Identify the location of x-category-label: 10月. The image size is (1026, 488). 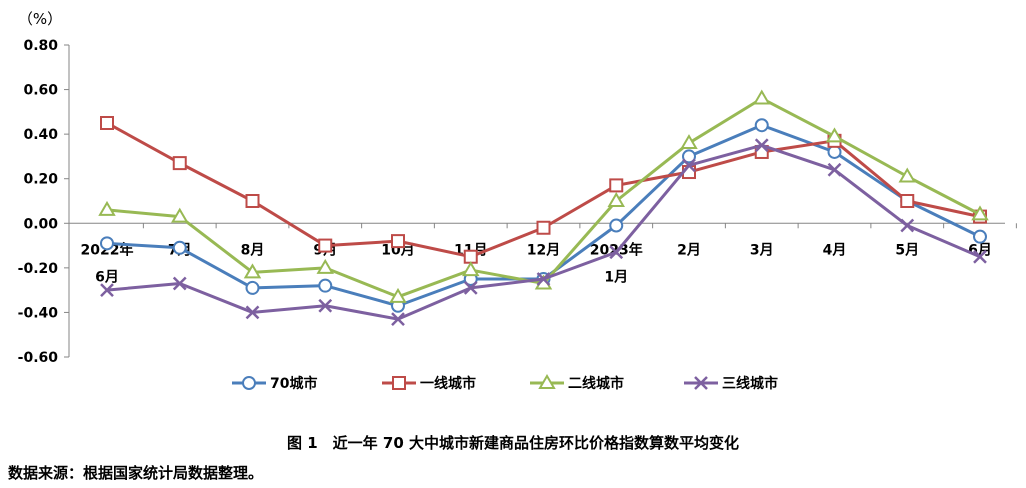
(397, 250).